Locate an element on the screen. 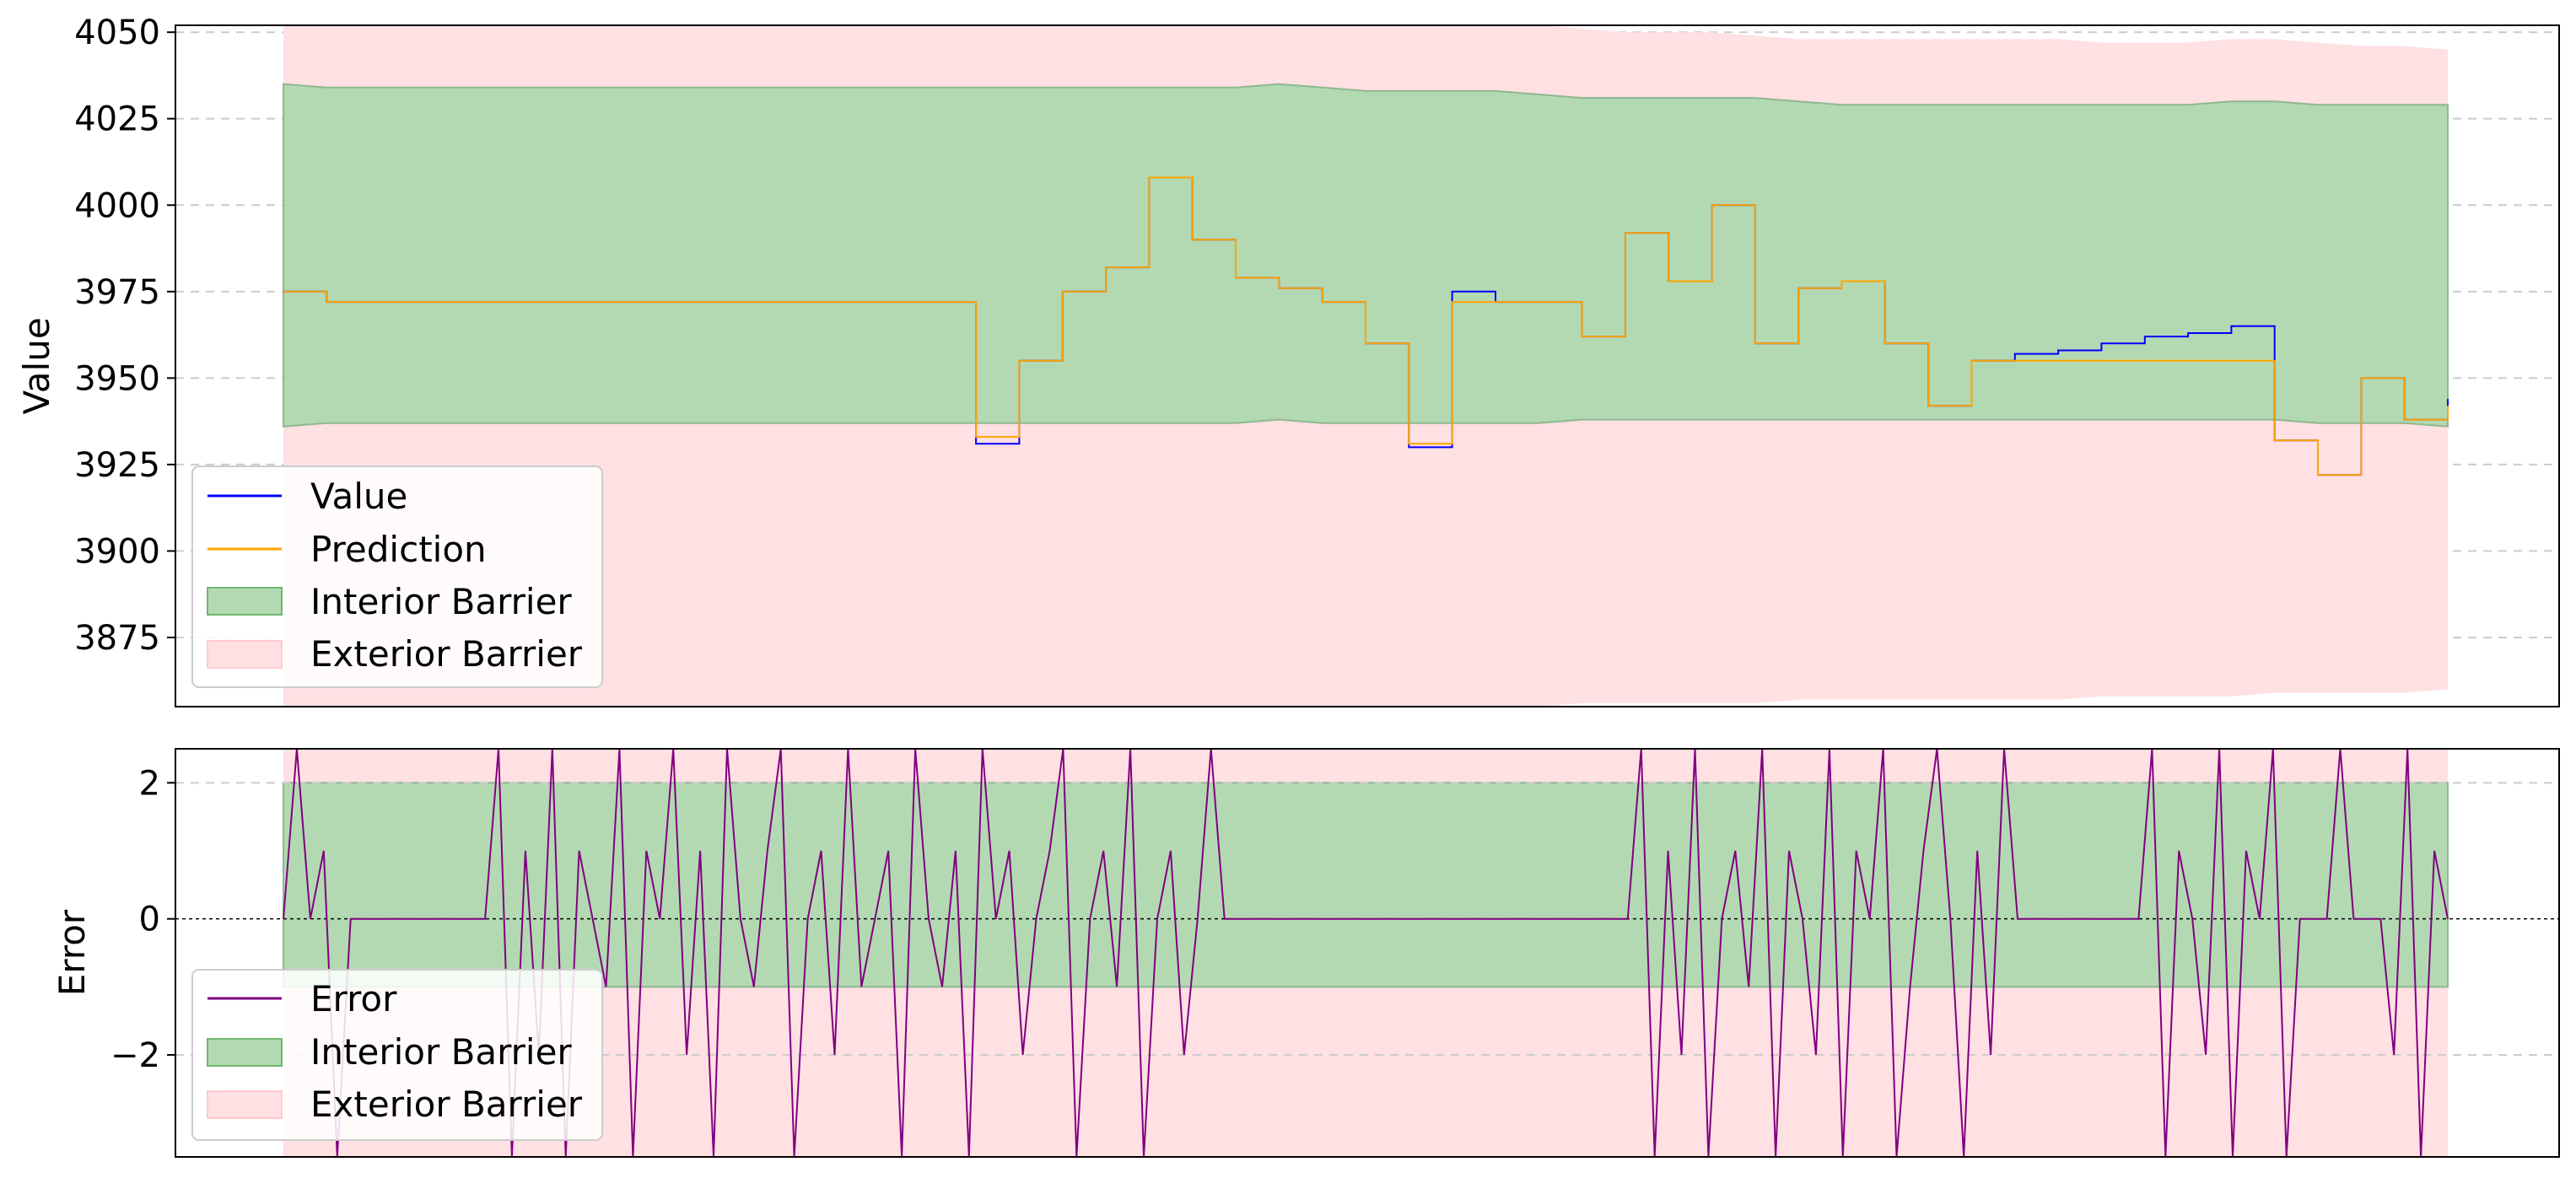  error-tick-label: −2 is located at coordinates (135, 1055).